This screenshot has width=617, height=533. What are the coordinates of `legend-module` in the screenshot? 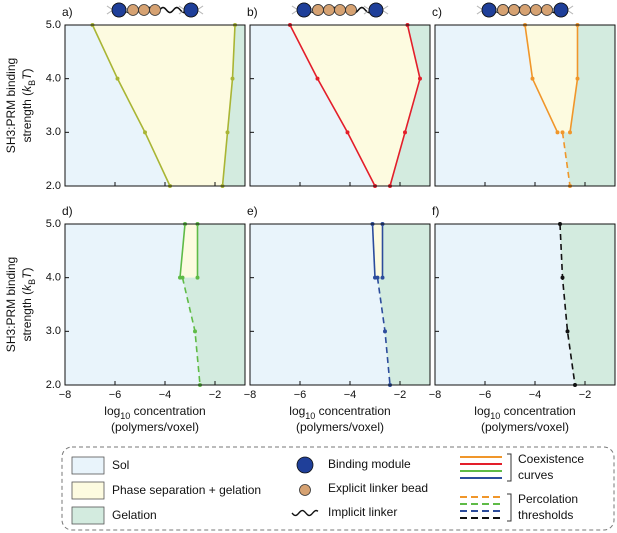 It's located at (305, 465).